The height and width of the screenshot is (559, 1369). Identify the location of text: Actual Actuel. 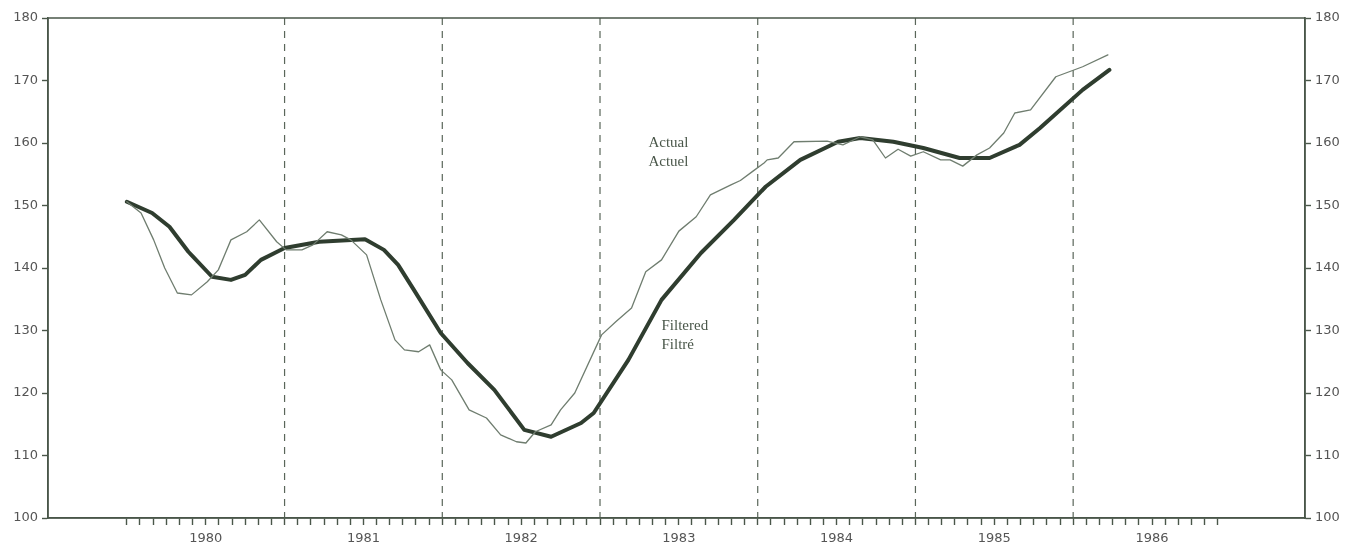
(668, 151).